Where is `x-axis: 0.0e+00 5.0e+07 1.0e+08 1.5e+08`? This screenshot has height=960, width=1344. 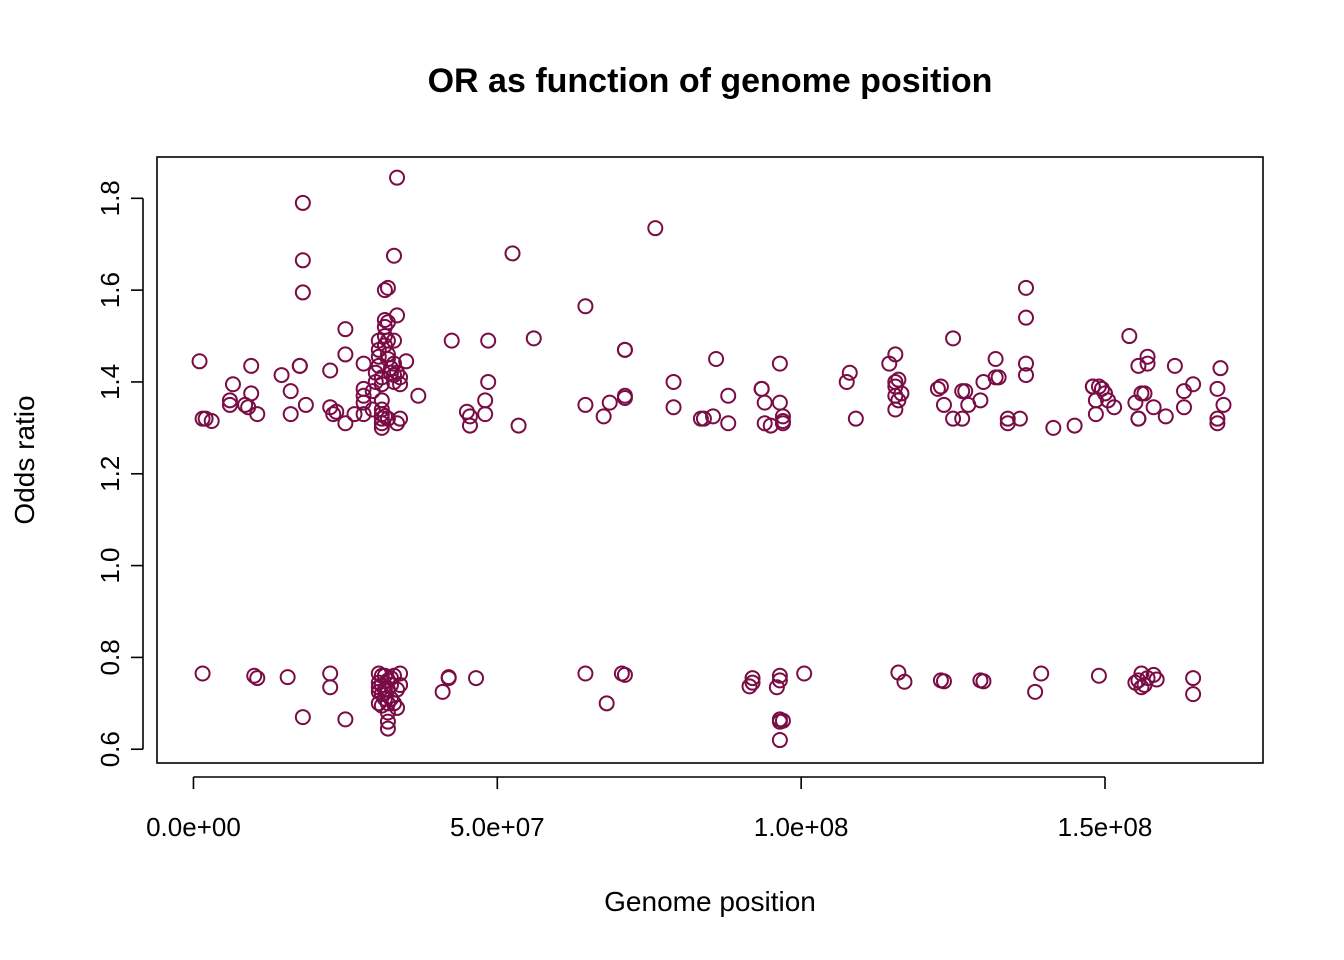
x-axis: 0.0e+00 5.0e+07 1.0e+08 1.5e+08 is located at coordinates (649, 809).